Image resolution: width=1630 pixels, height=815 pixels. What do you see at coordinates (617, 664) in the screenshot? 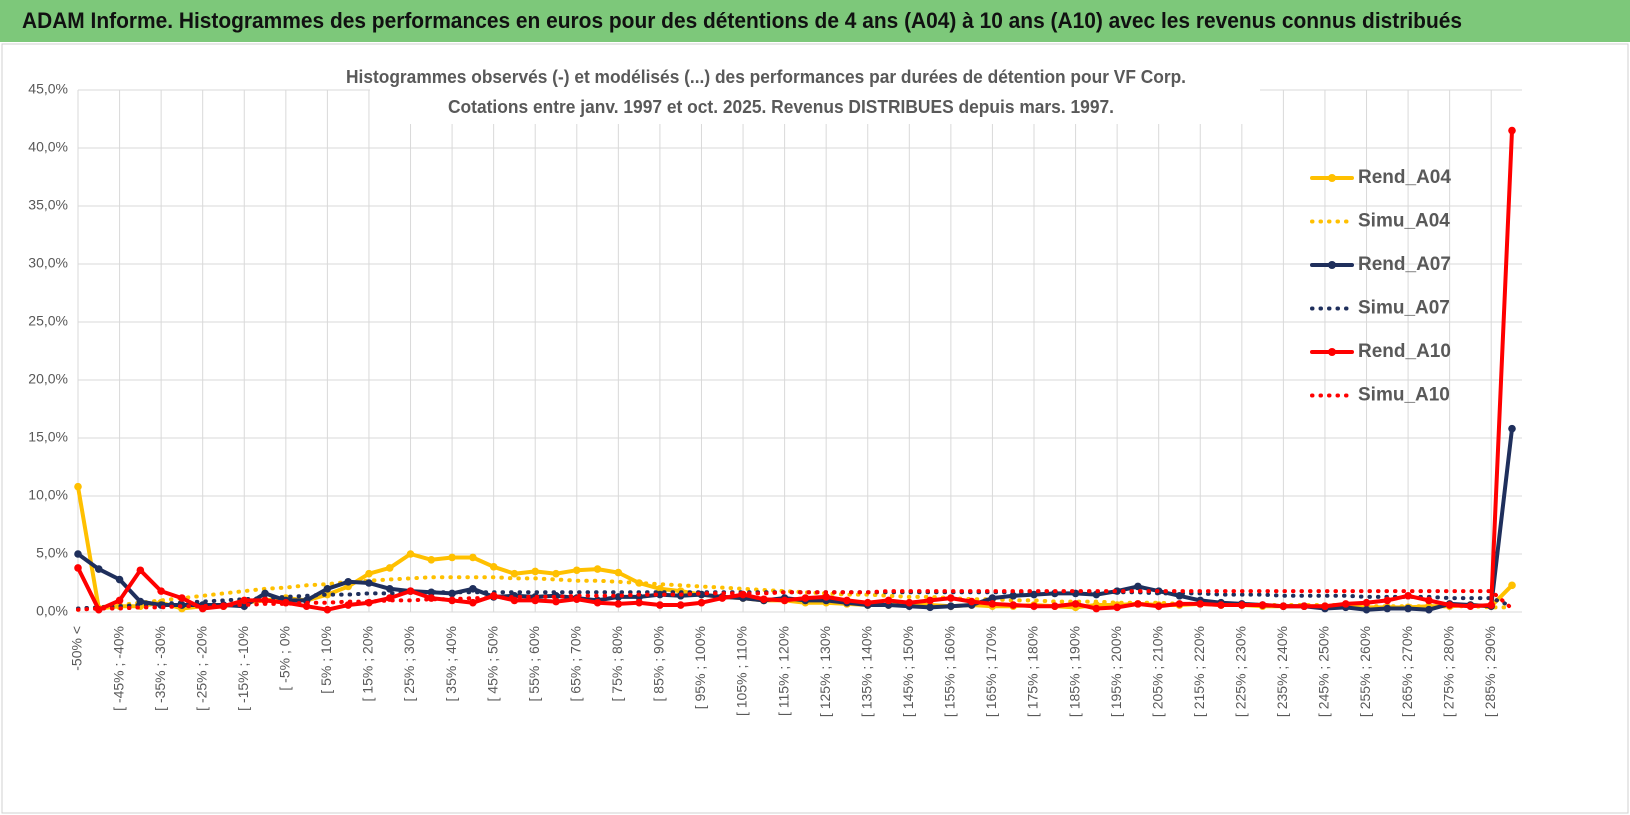
I see `x-tick-label: [ 75% ; 80%` at bounding box center [617, 664].